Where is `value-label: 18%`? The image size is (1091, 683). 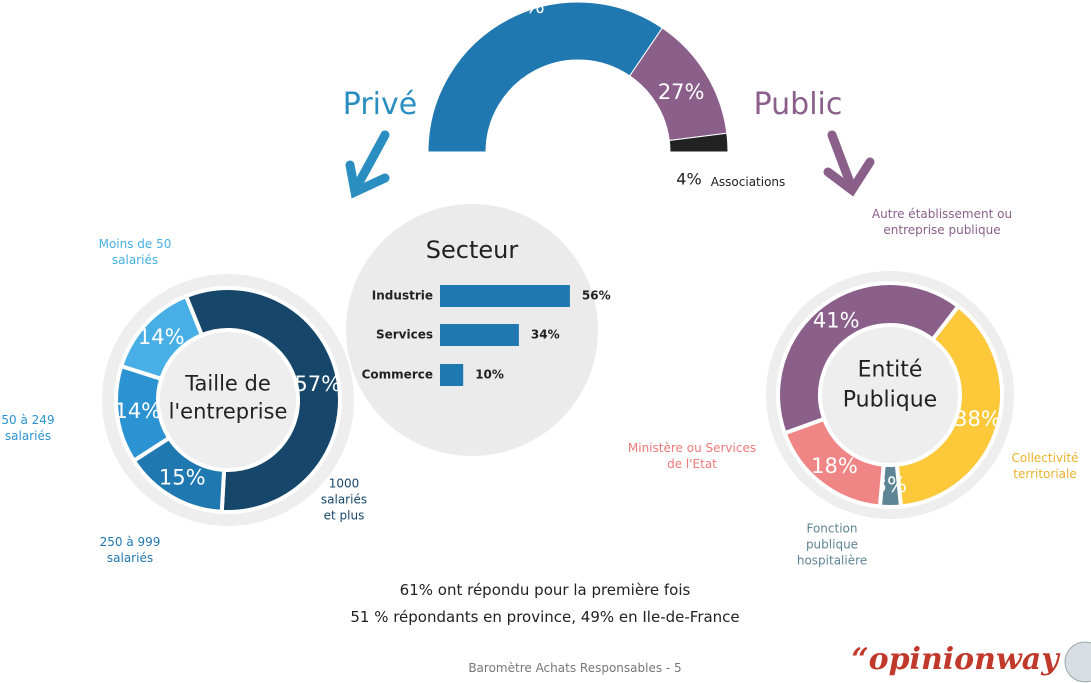 value-label: 18% is located at coordinates (834, 466).